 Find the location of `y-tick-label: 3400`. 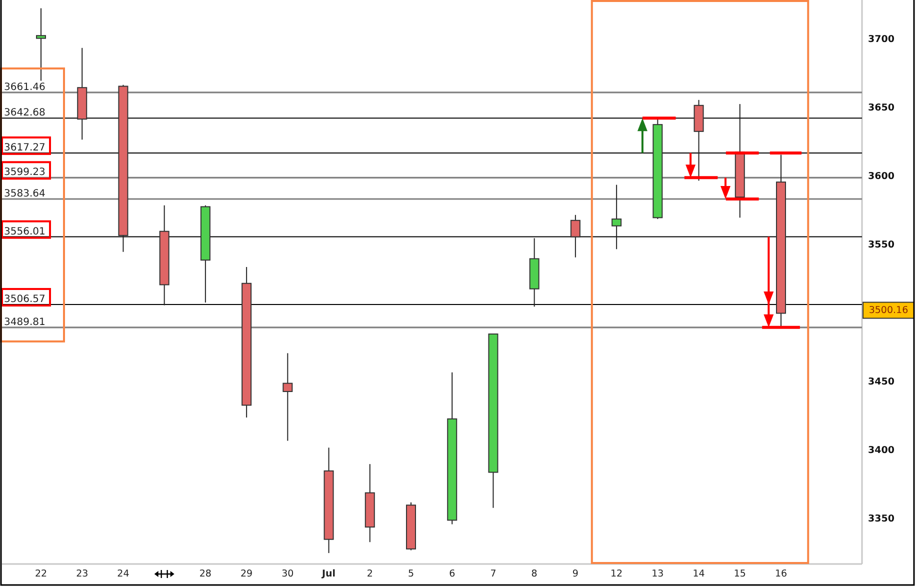

y-tick-label: 3400 is located at coordinates (881, 450).